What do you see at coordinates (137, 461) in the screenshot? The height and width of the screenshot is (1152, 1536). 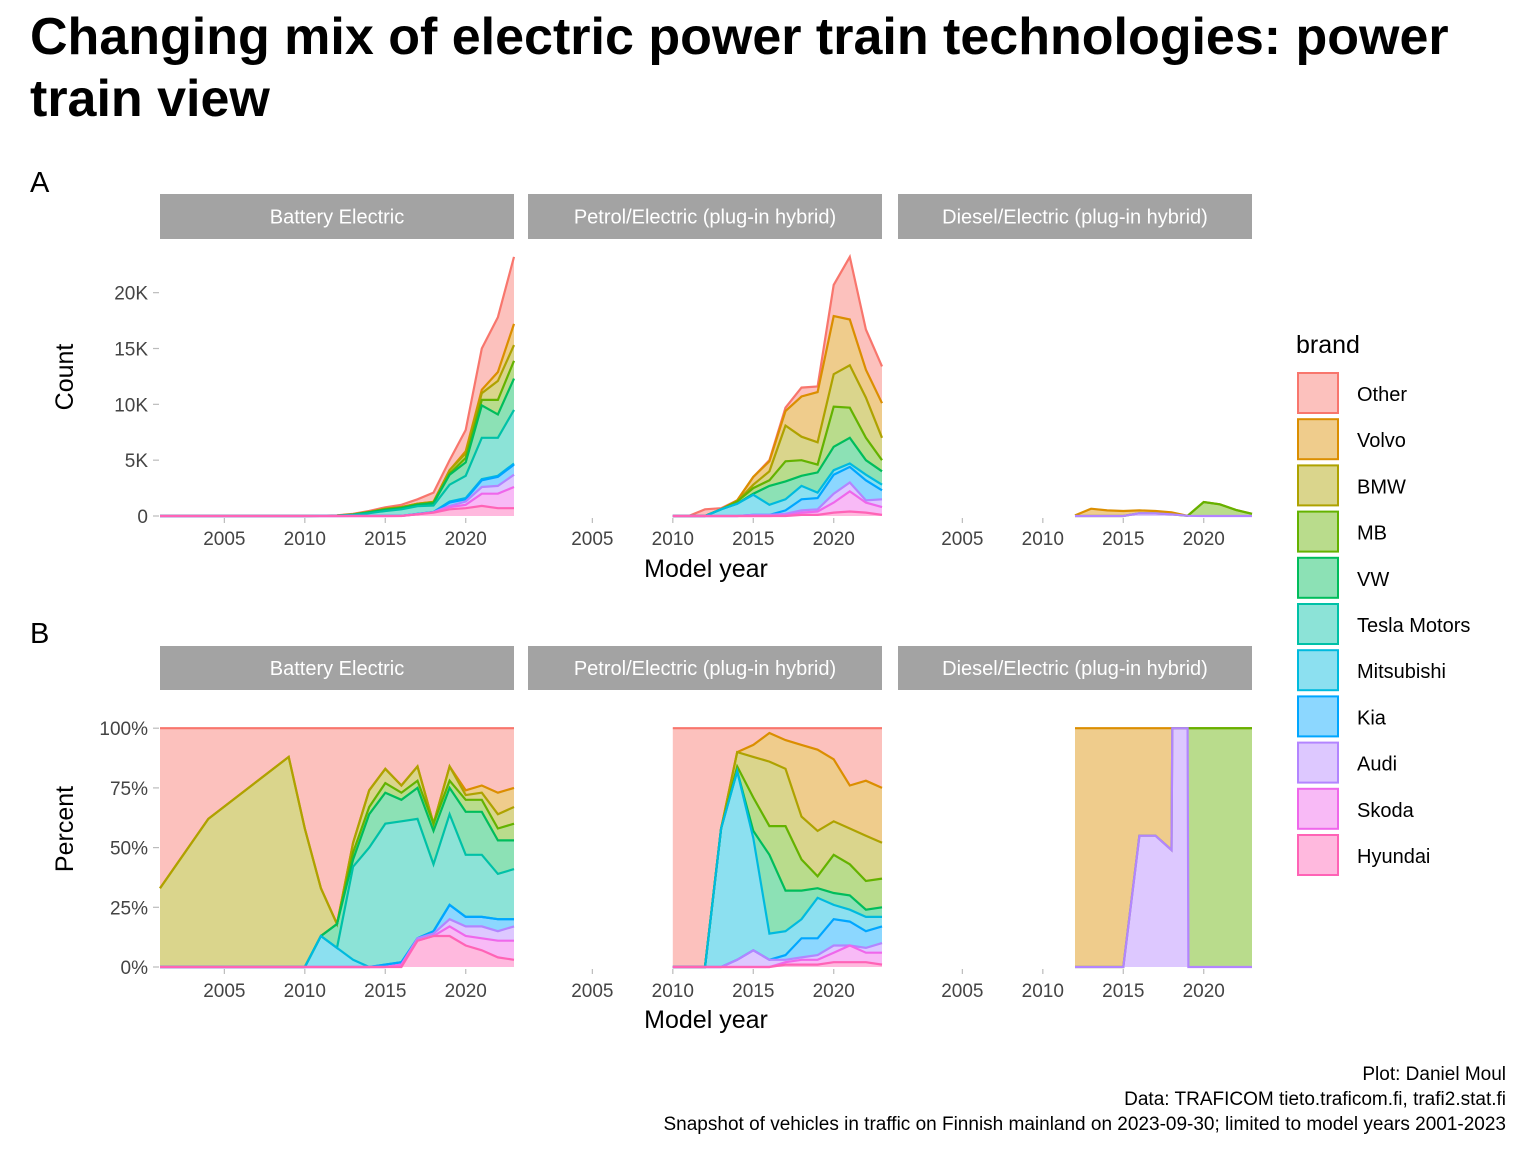 I see `y-tick-label: 5K` at bounding box center [137, 461].